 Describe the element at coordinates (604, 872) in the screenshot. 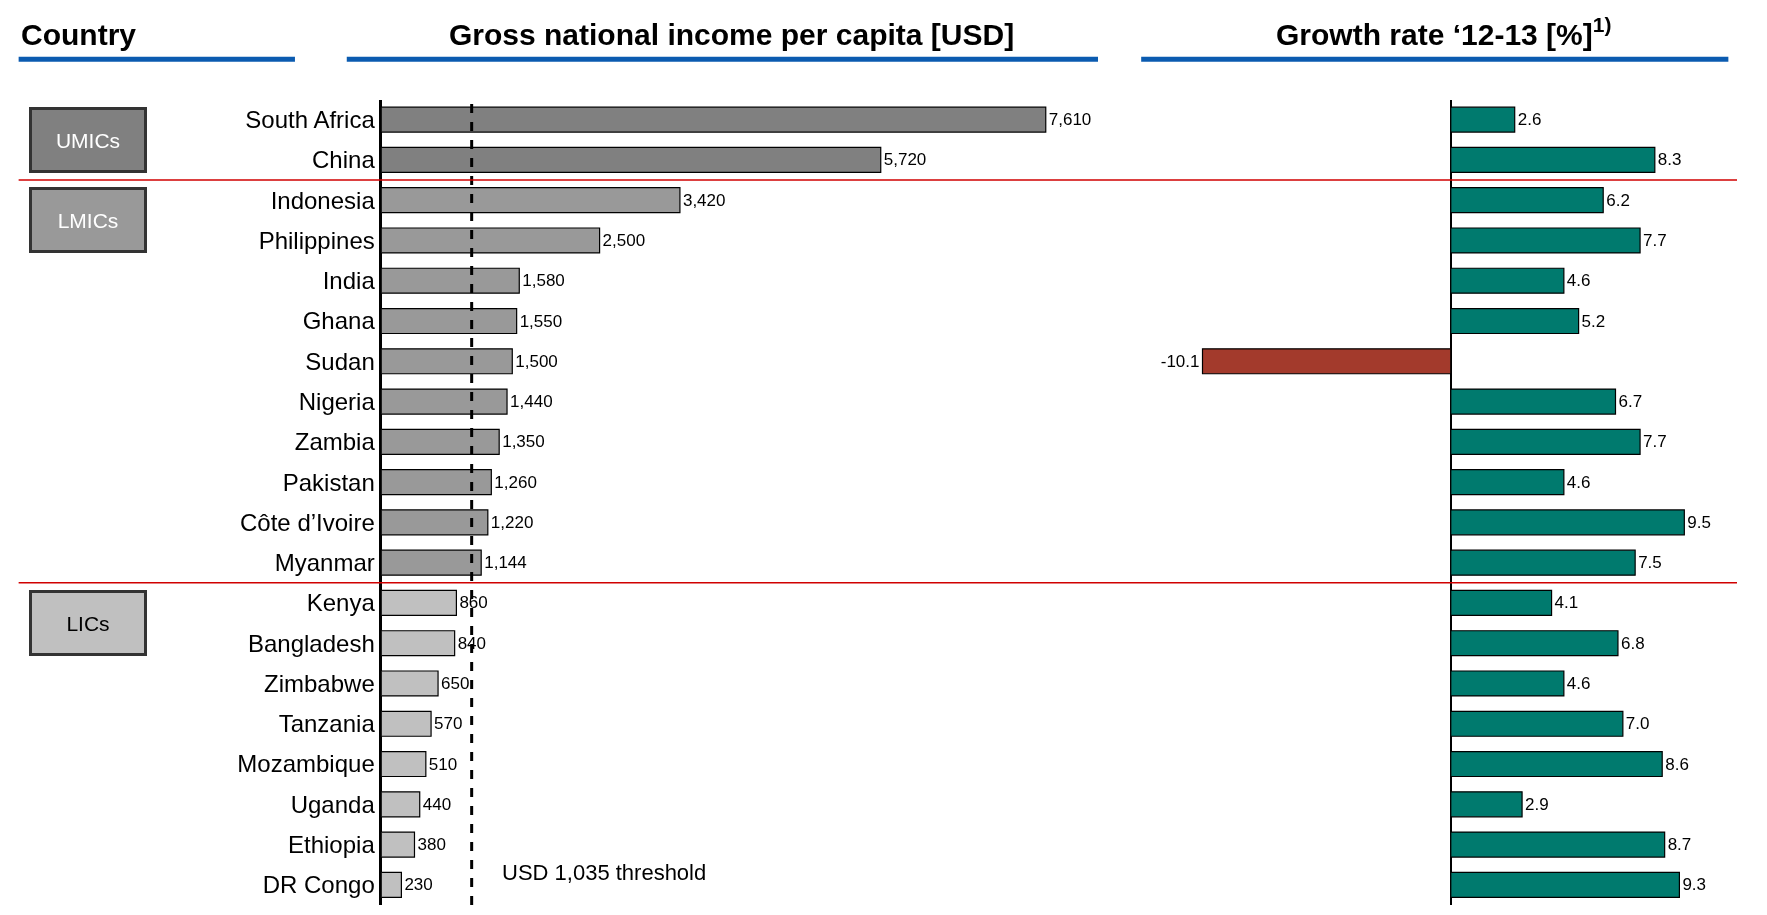

I see `ref-line-label: USD 1,035 threshold` at that location.